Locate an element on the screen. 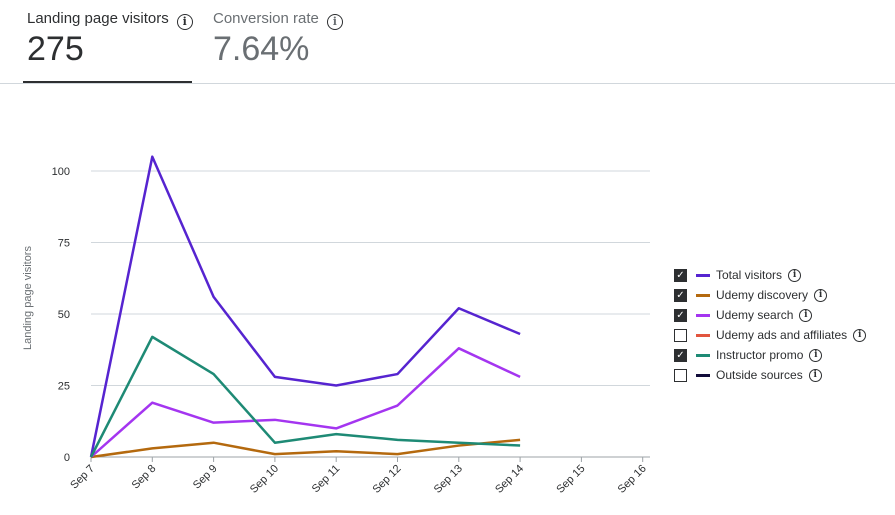  y-tick-label: 0 is located at coordinates (67, 458).